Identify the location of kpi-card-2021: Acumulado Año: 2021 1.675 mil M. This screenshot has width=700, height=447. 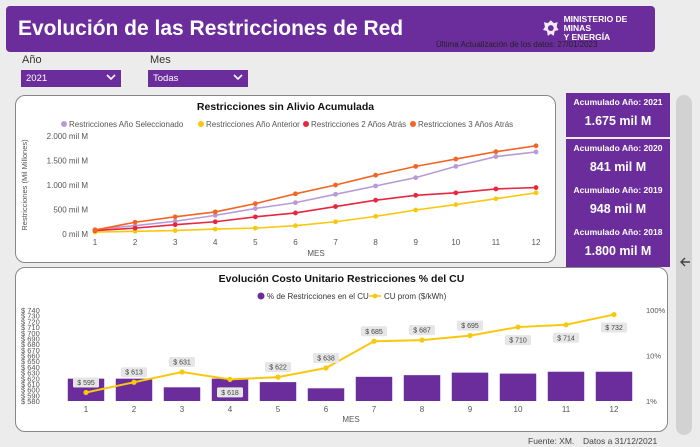
(618, 115).